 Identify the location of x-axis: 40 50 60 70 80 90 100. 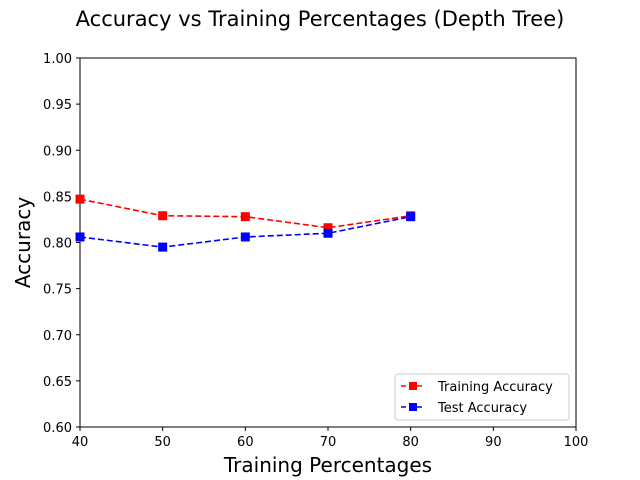
(330, 438).